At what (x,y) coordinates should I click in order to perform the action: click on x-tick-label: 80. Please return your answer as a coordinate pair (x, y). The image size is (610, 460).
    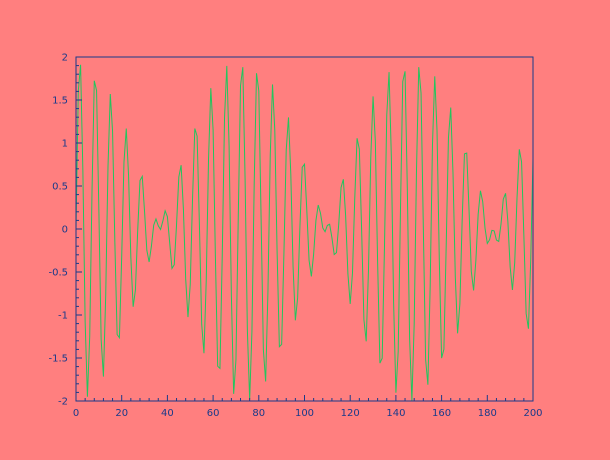
    Looking at the image, I should click on (258, 413).